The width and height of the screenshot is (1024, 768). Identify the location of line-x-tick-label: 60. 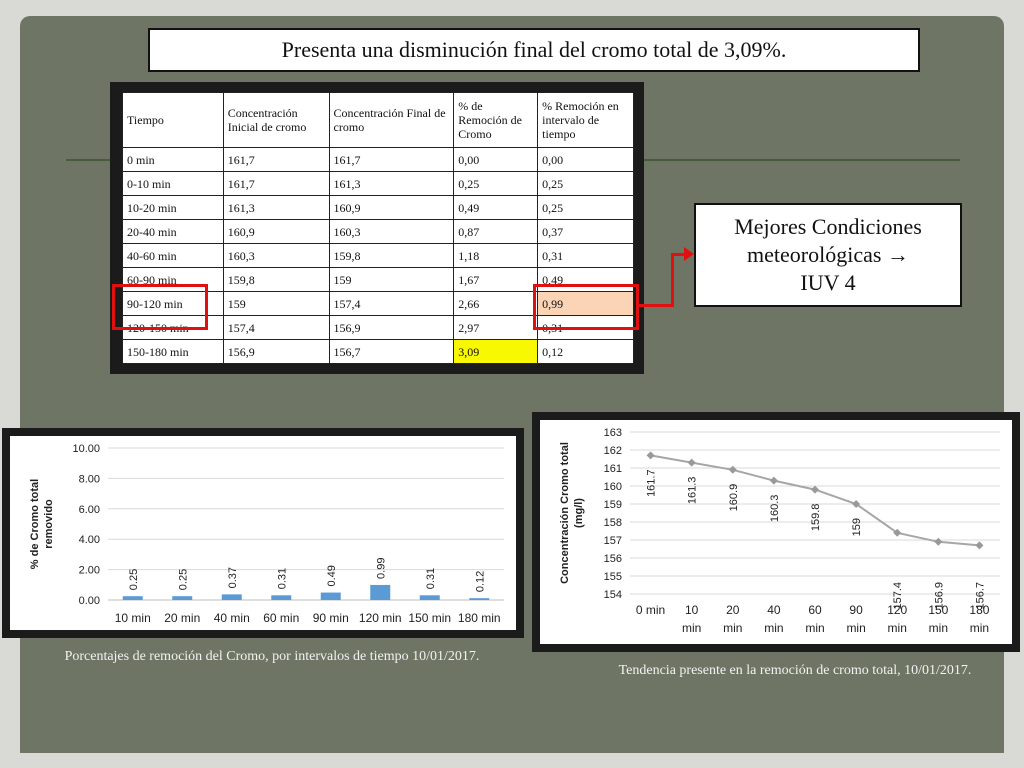
(815, 610).